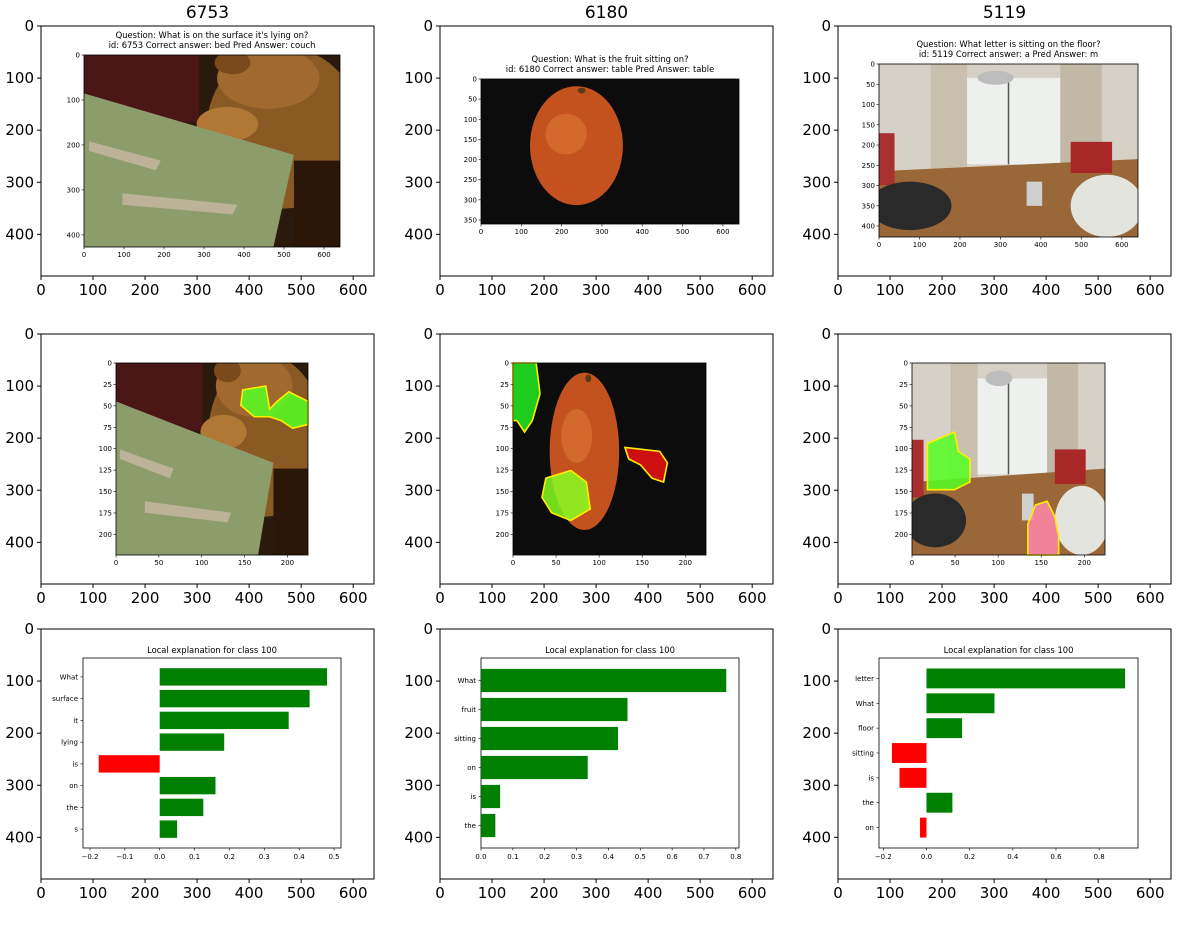  Describe the element at coordinates (1121, 245) in the screenshot. I see `inner-x-tick-label: 600` at that location.